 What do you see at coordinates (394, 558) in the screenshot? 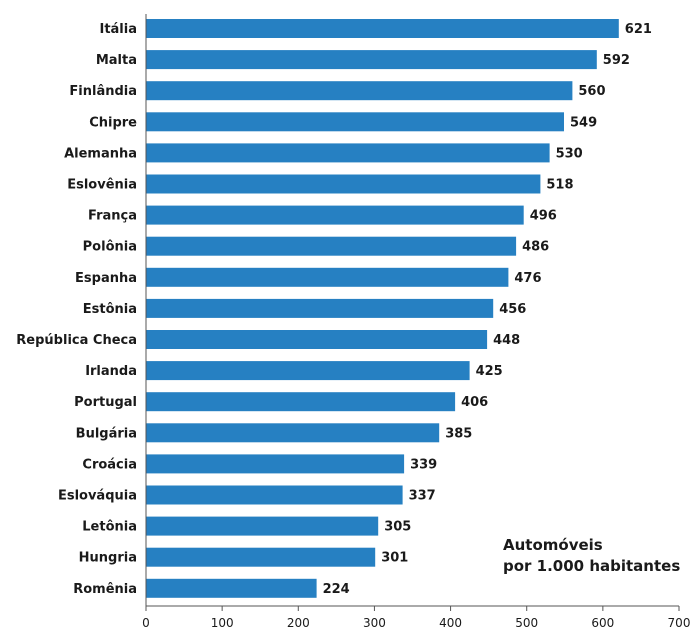
I see `value-label: 301` at bounding box center [394, 558].